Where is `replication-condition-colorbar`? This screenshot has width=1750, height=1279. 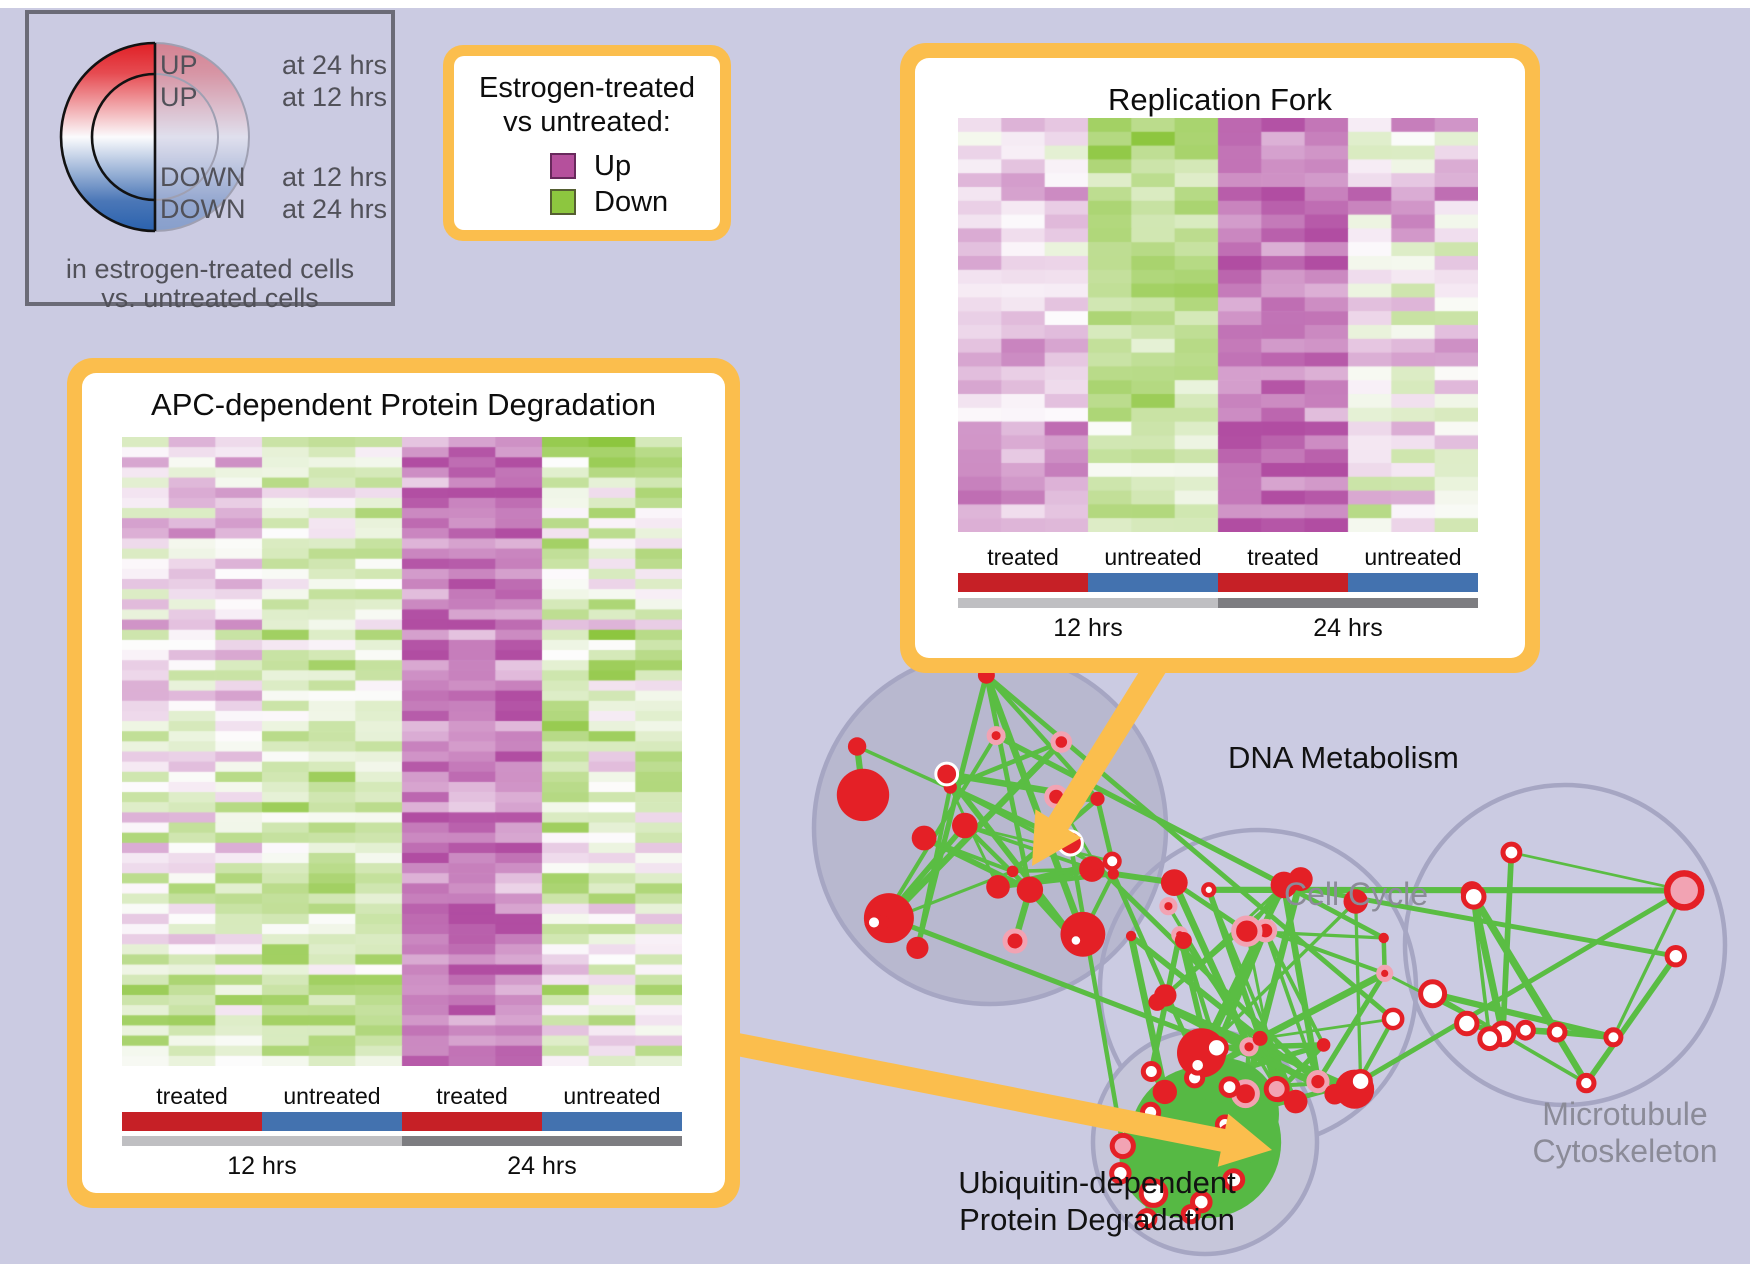
replication-condition-colorbar is located at coordinates (1218, 582).